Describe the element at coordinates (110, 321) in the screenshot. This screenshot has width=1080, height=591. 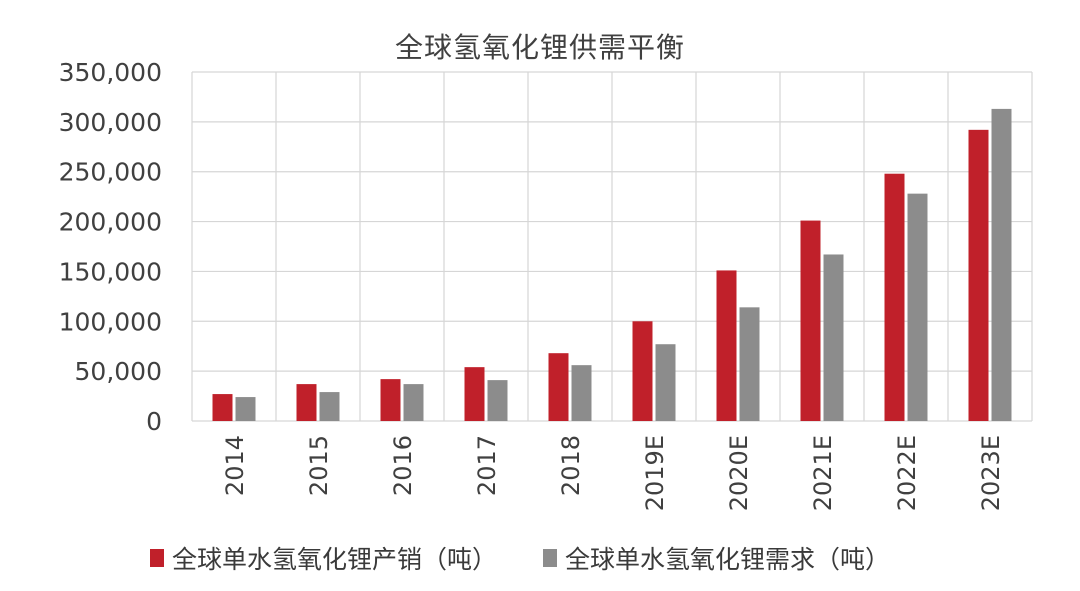
I see `y-tick-label-2: 100,000` at that location.